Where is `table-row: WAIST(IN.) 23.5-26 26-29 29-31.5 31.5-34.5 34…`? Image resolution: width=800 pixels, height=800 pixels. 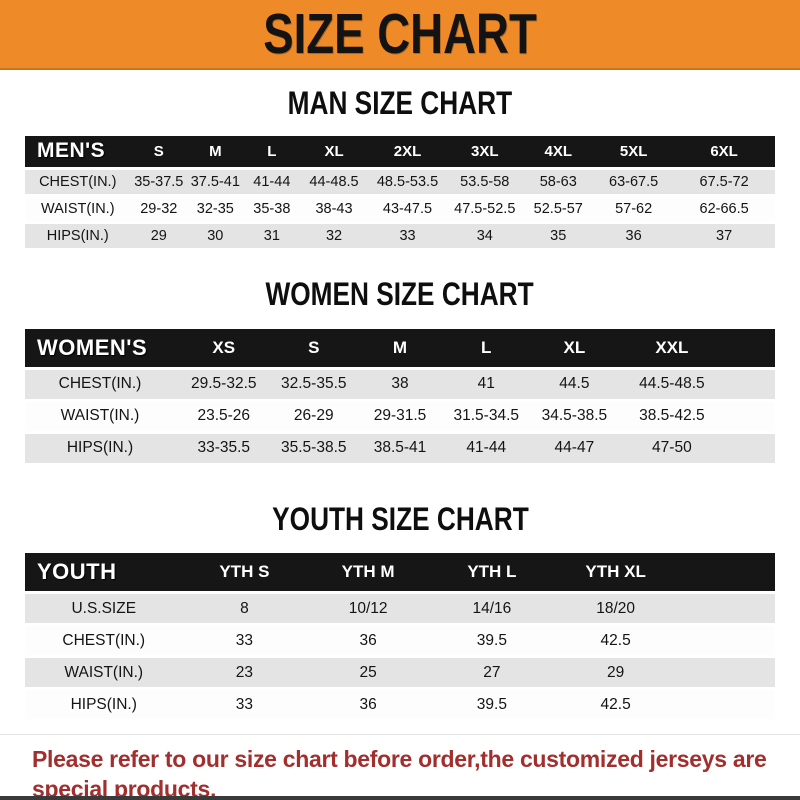
table-row: WAIST(IN.) 23.5-26 26-29 29-31.5 31.5-34.5 34… is located at coordinates (400, 416).